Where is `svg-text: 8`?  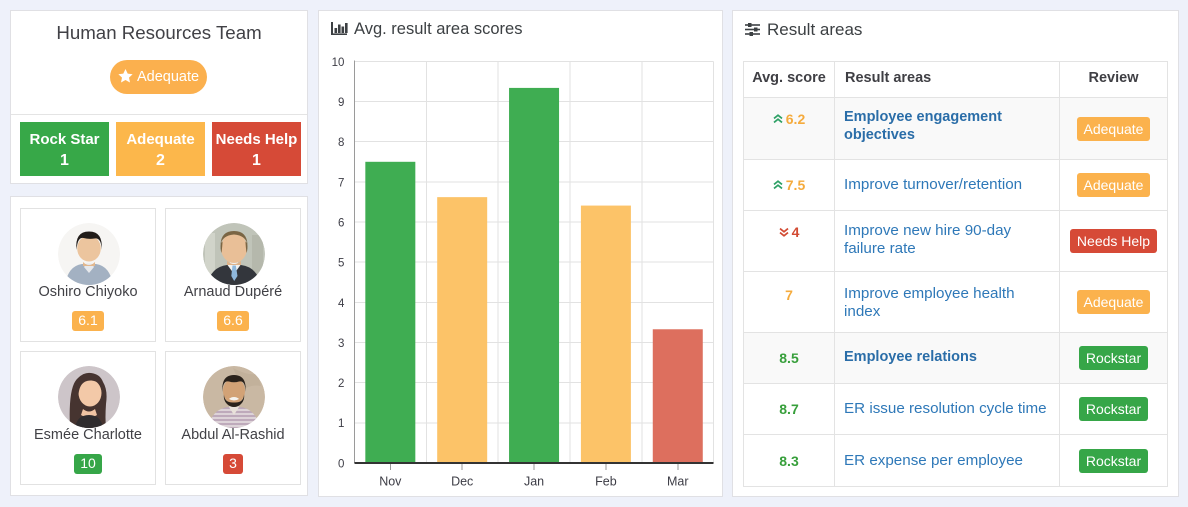 svg-text: 8 is located at coordinates (341, 143).